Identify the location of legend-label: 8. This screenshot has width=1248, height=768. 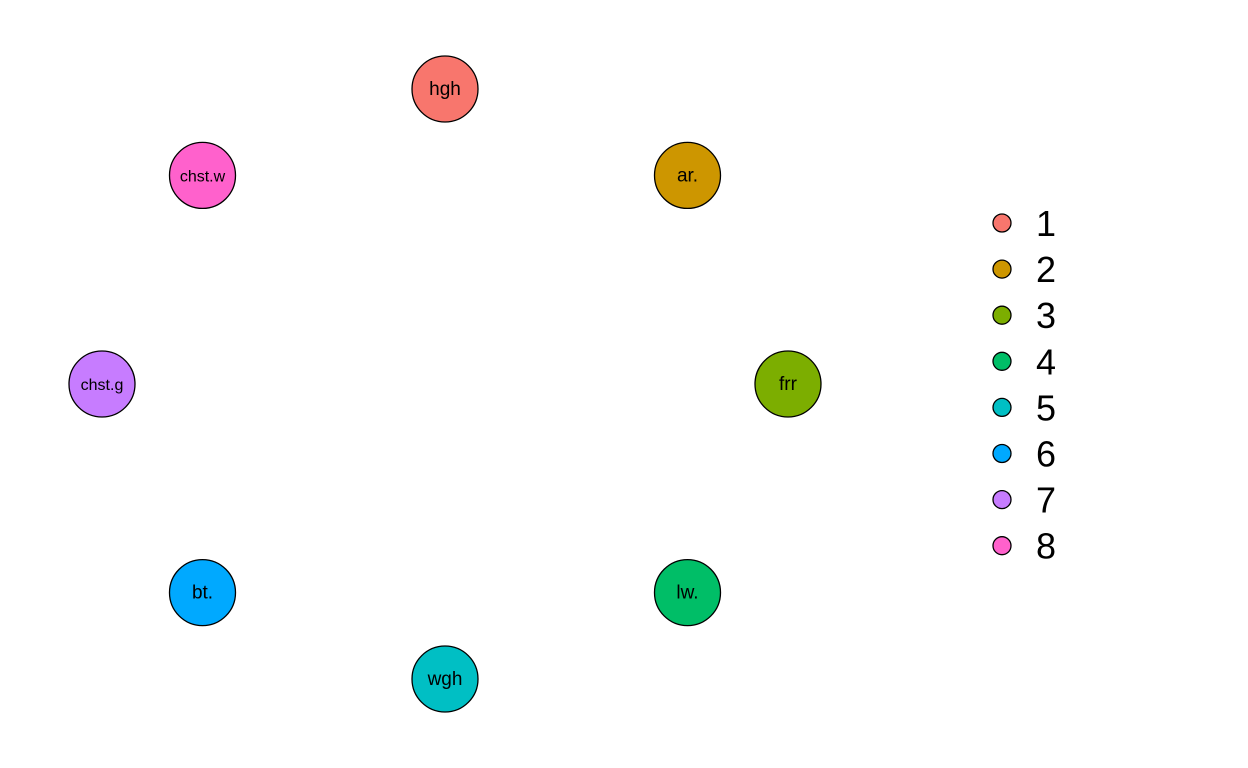
(1046, 546).